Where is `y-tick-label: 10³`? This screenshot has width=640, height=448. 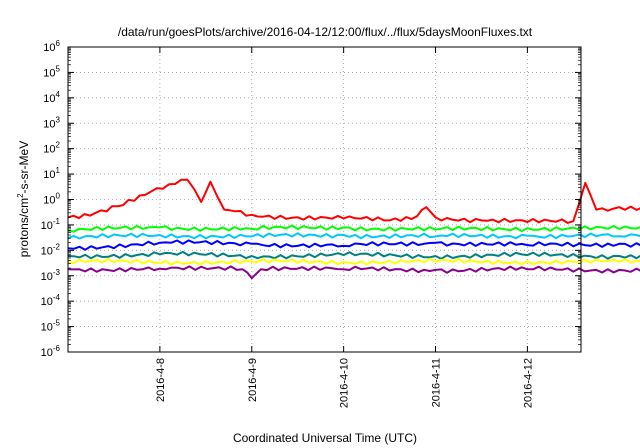 y-tick-label: 10³ is located at coordinates (51, 122).